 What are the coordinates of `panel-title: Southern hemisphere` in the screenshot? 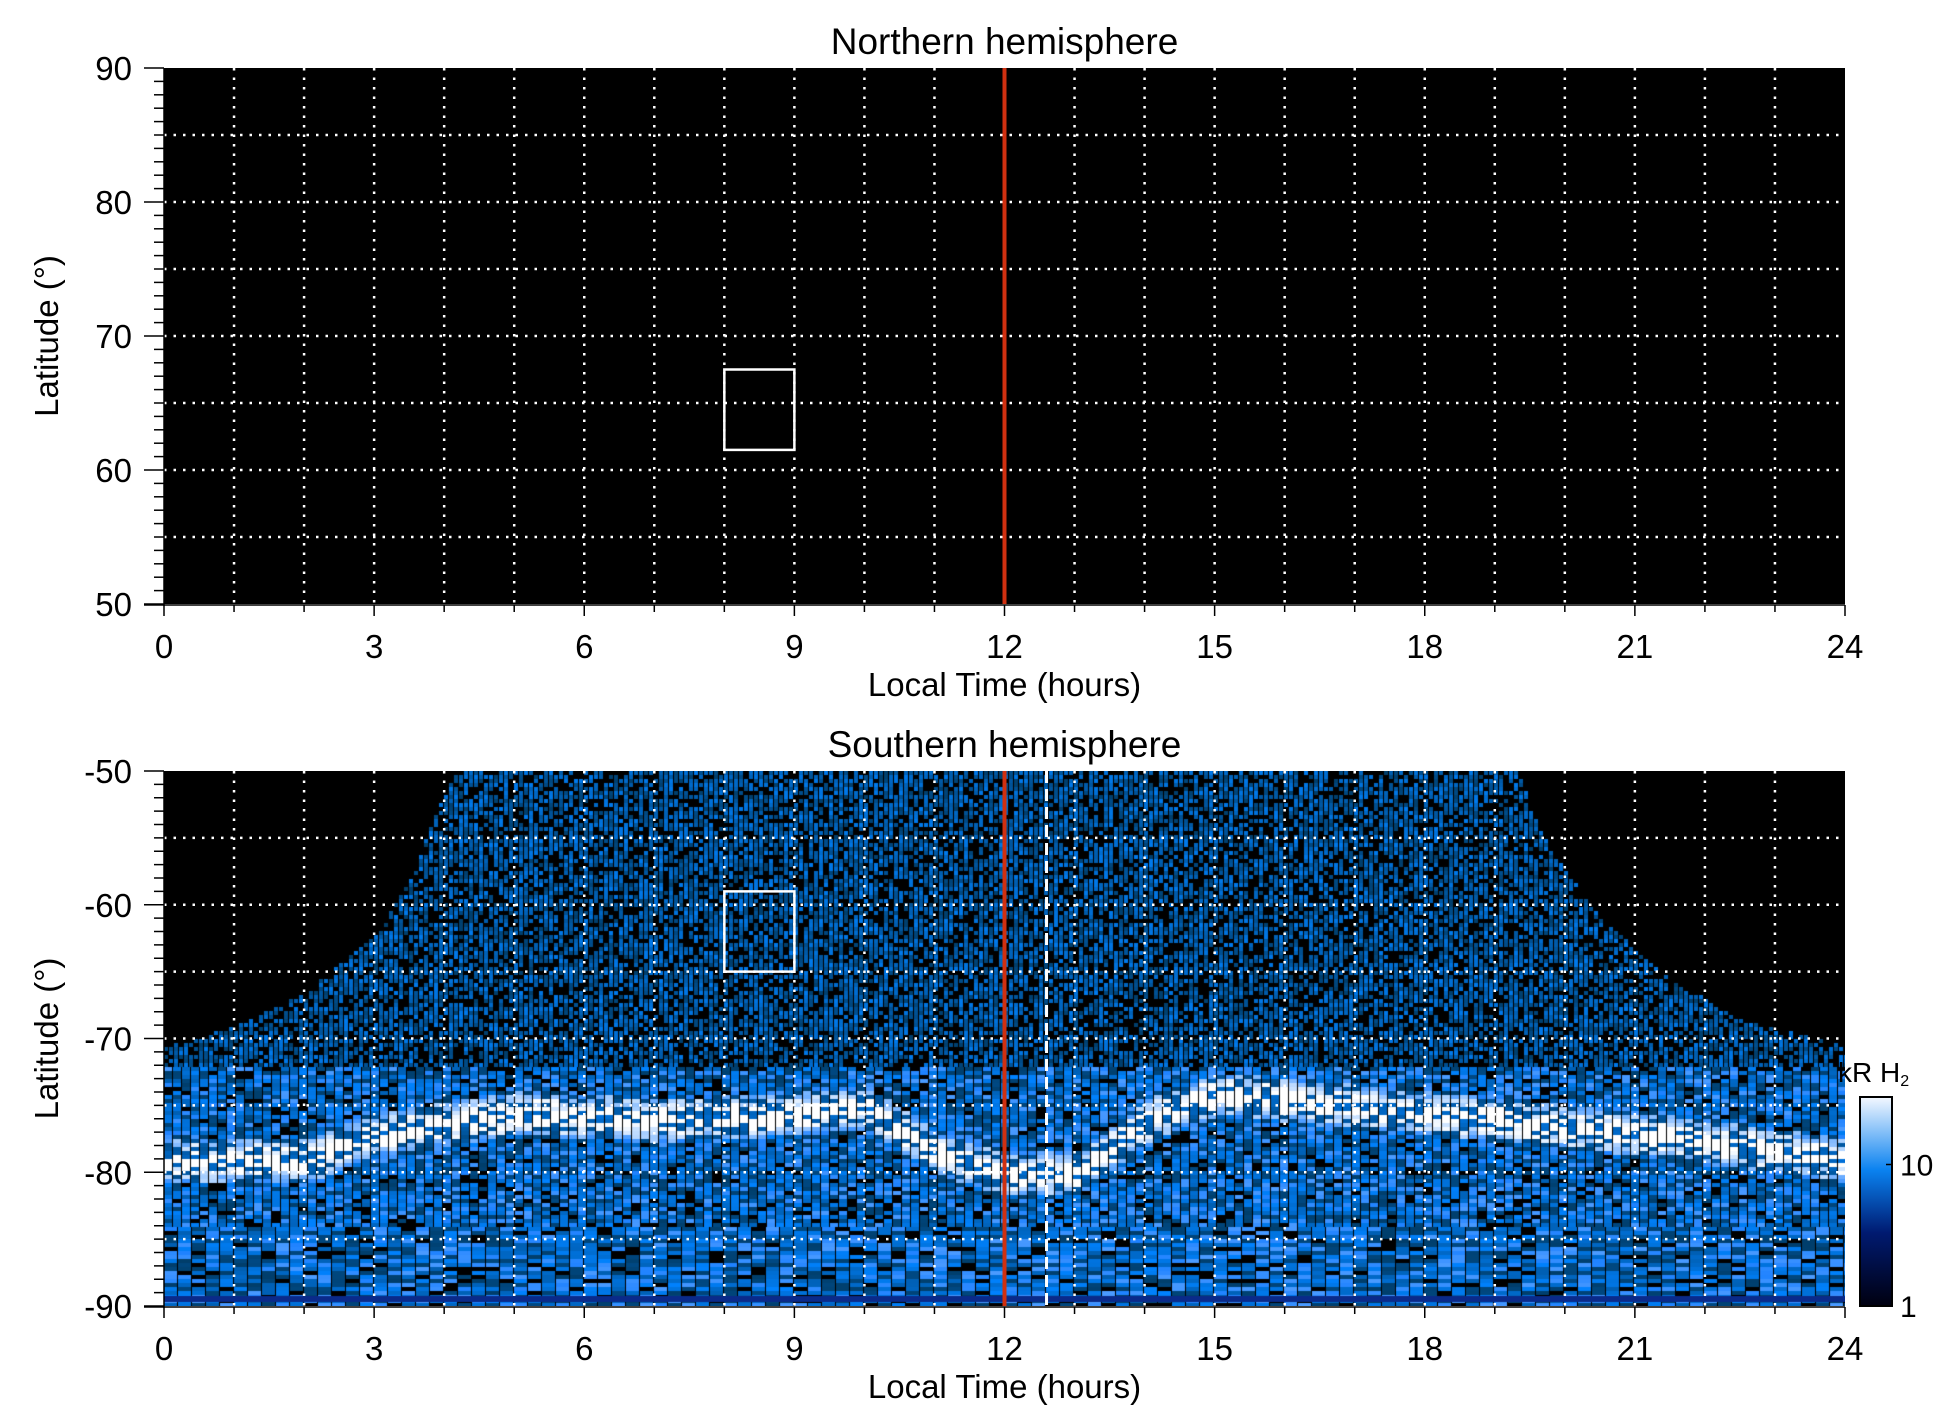 It's located at (1005, 744).